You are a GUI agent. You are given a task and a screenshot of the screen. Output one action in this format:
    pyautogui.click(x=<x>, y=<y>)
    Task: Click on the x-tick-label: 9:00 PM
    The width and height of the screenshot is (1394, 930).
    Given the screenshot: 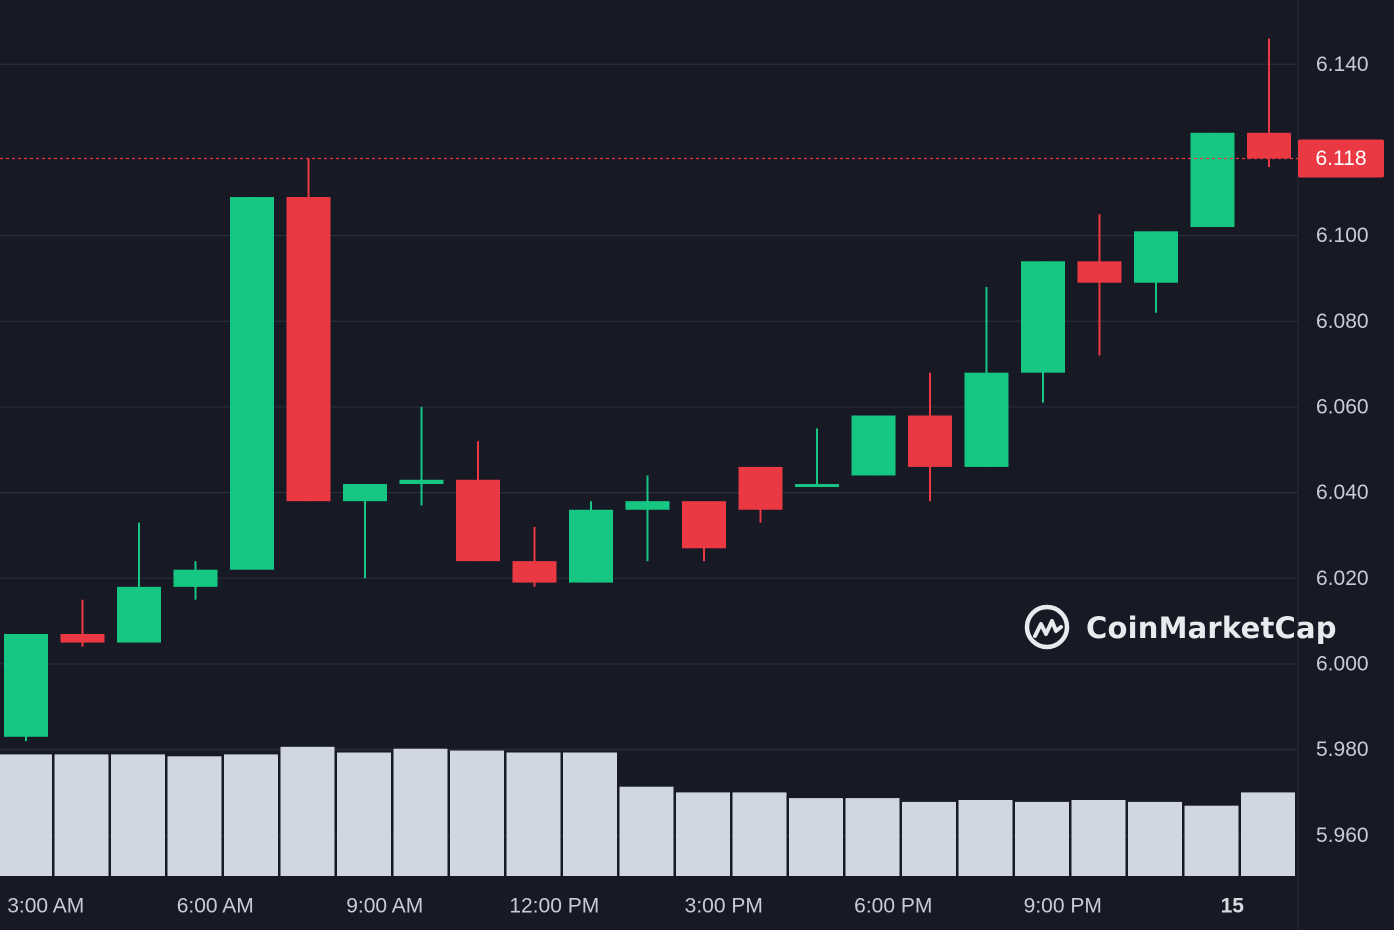 What is the action you would take?
    pyautogui.click(x=1063, y=906)
    